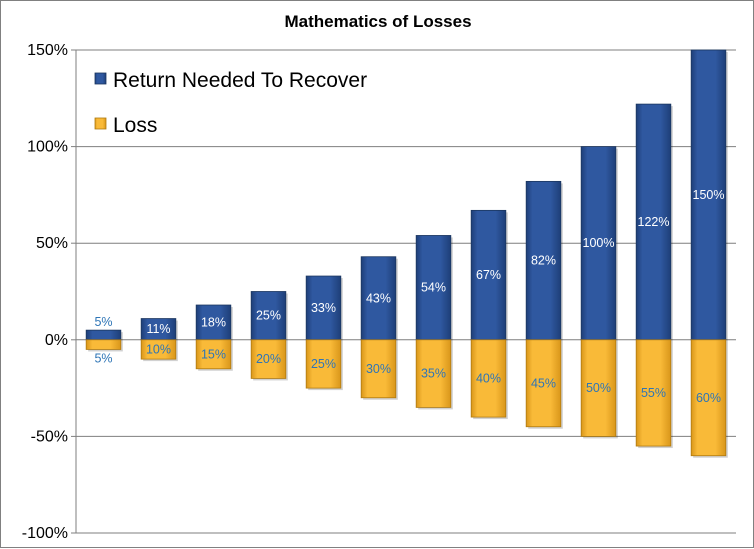 The width and height of the screenshot is (754, 549). Describe the element at coordinates (268, 316) in the screenshot. I see `data-label-return-needed: 25%` at that location.